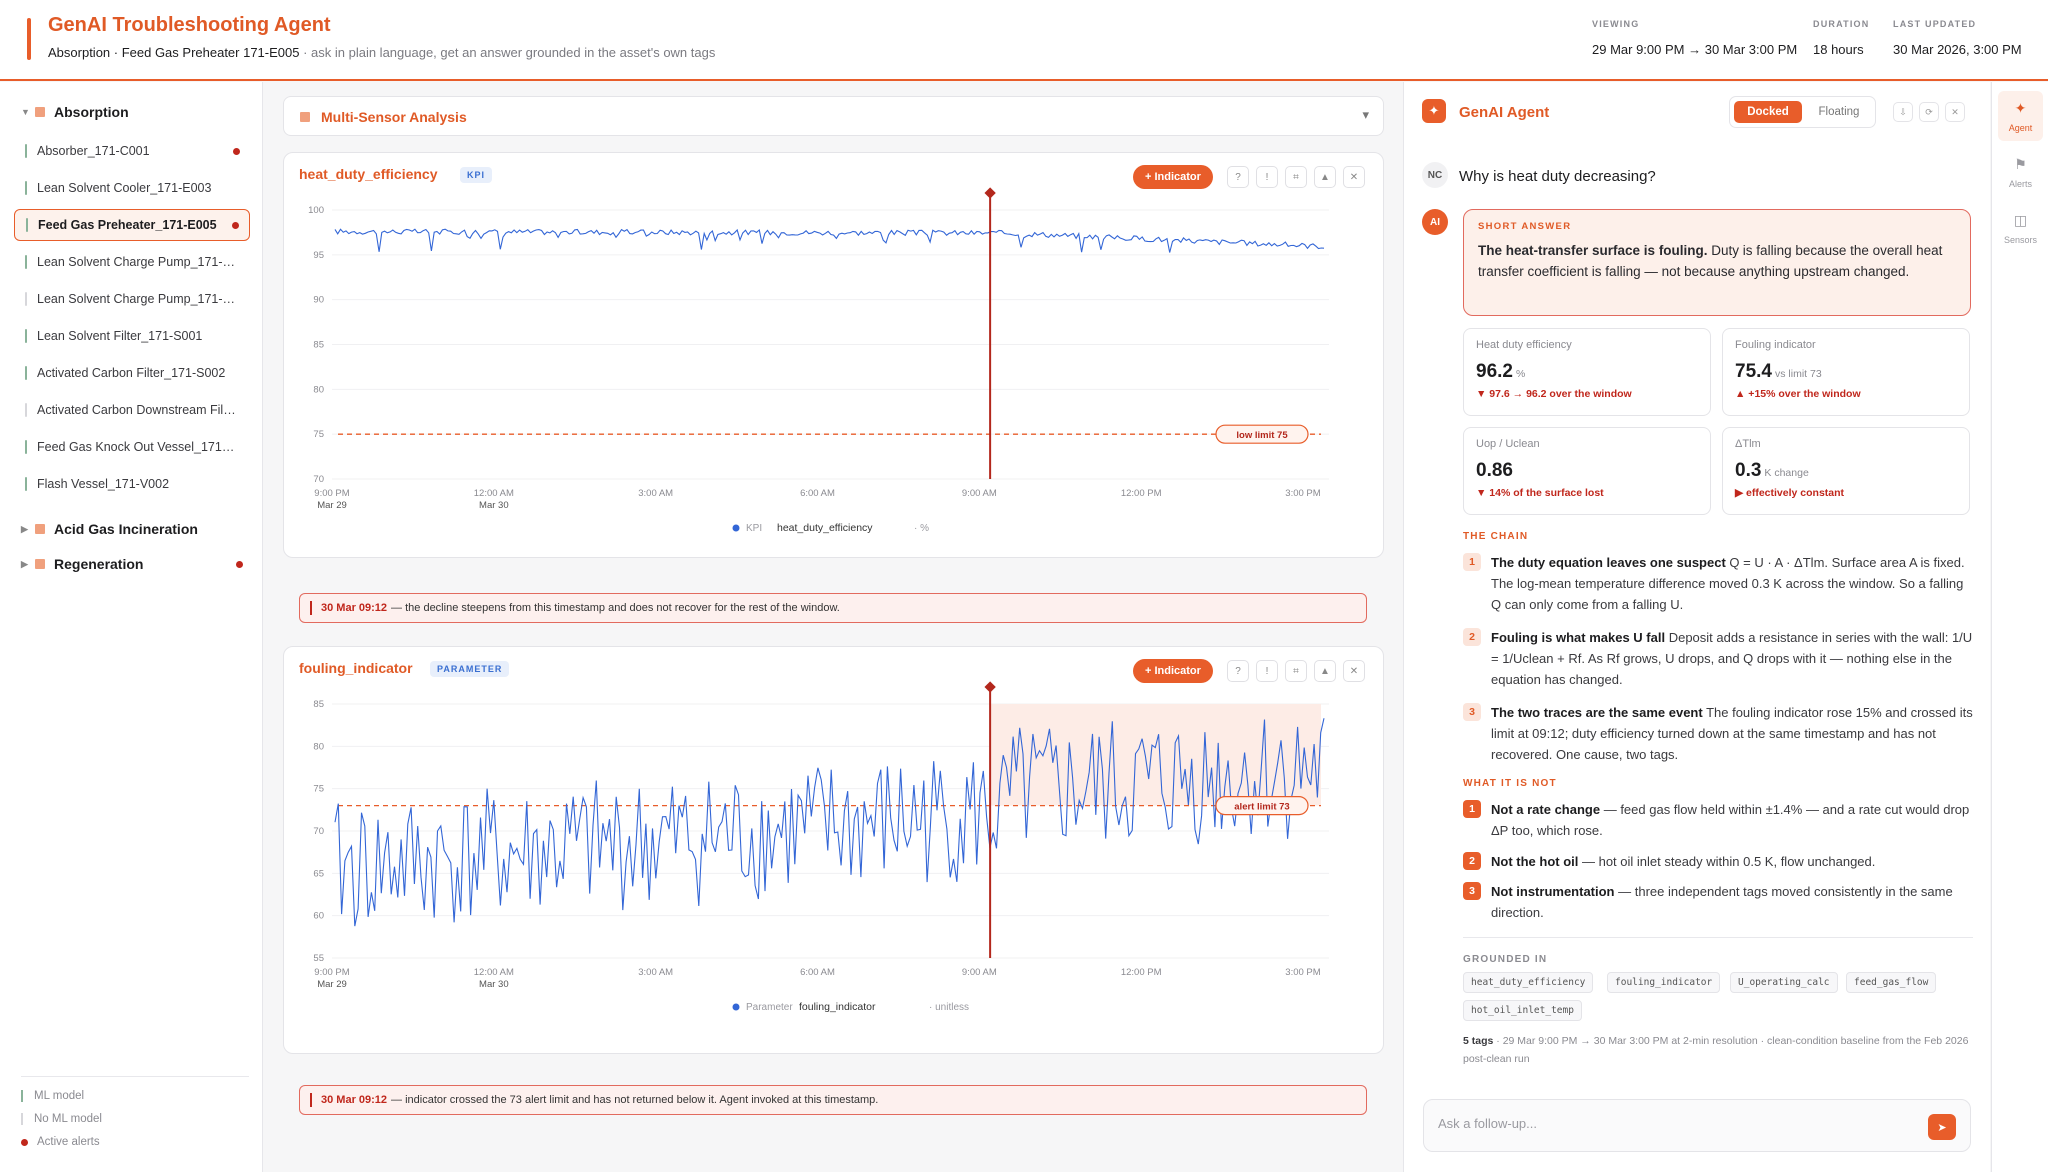  I want to click on tree-item: Flash Vessel_171-V002, so click(132, 484).